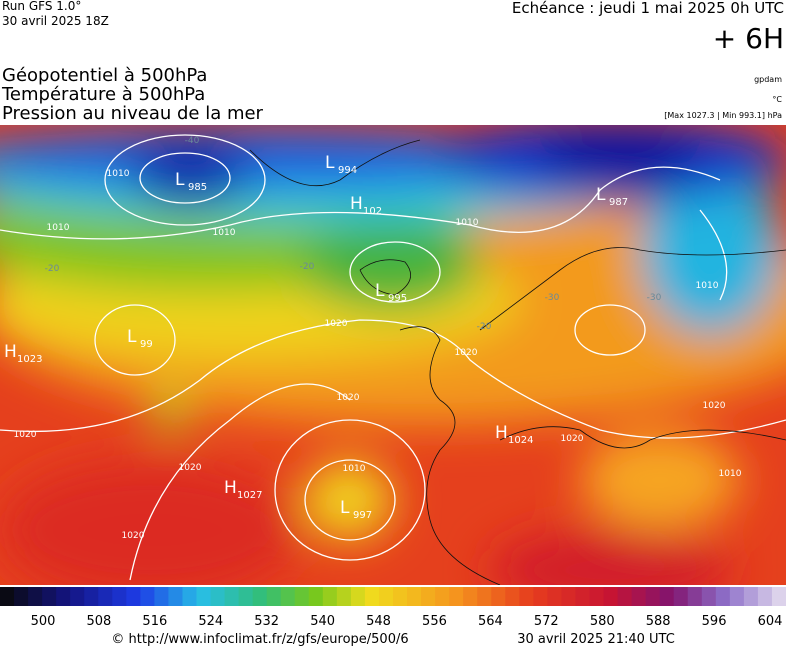 The width and height of the screenshot is (786, 652). I want to click on footer-timestamp: 30 avril 2025 21:40 UTC, so click(596, 639).